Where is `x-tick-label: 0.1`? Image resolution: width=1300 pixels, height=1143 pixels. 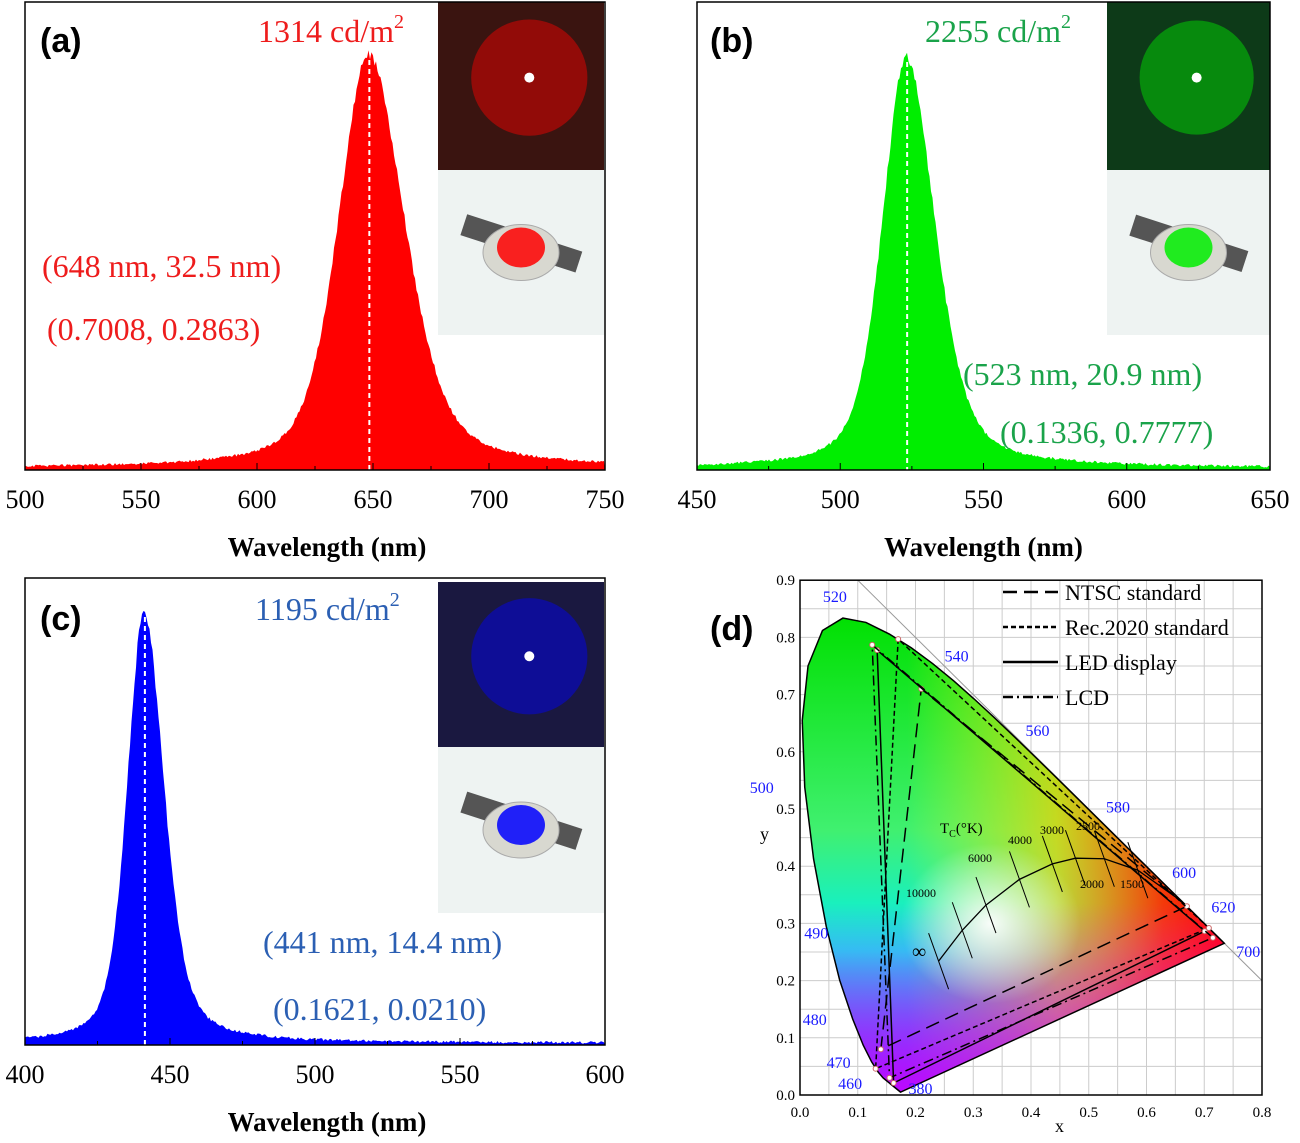
x-tick-label: 0.1 is located at coordinates (857, 1113).